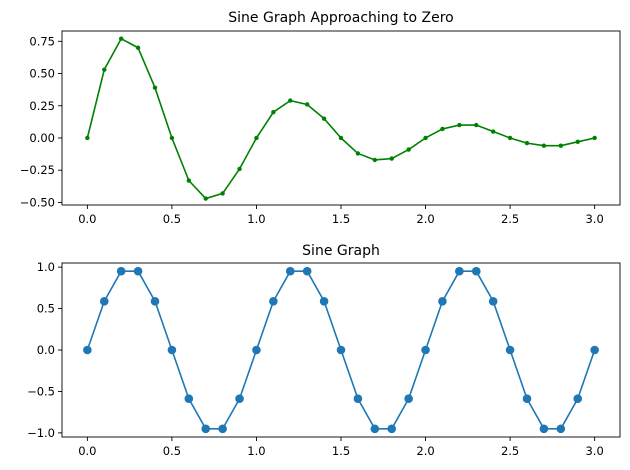 This screenshot has width=630, height=470. I want to click on bottom-chart-title: Sine Graph, so click(341, 251).